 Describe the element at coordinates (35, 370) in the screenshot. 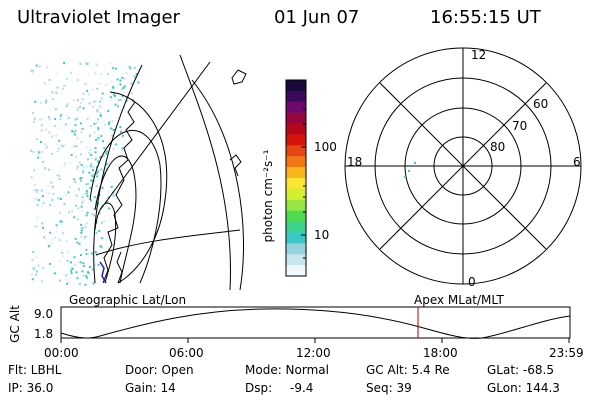

I see `status-filter: Flt: LBHL` at that location.